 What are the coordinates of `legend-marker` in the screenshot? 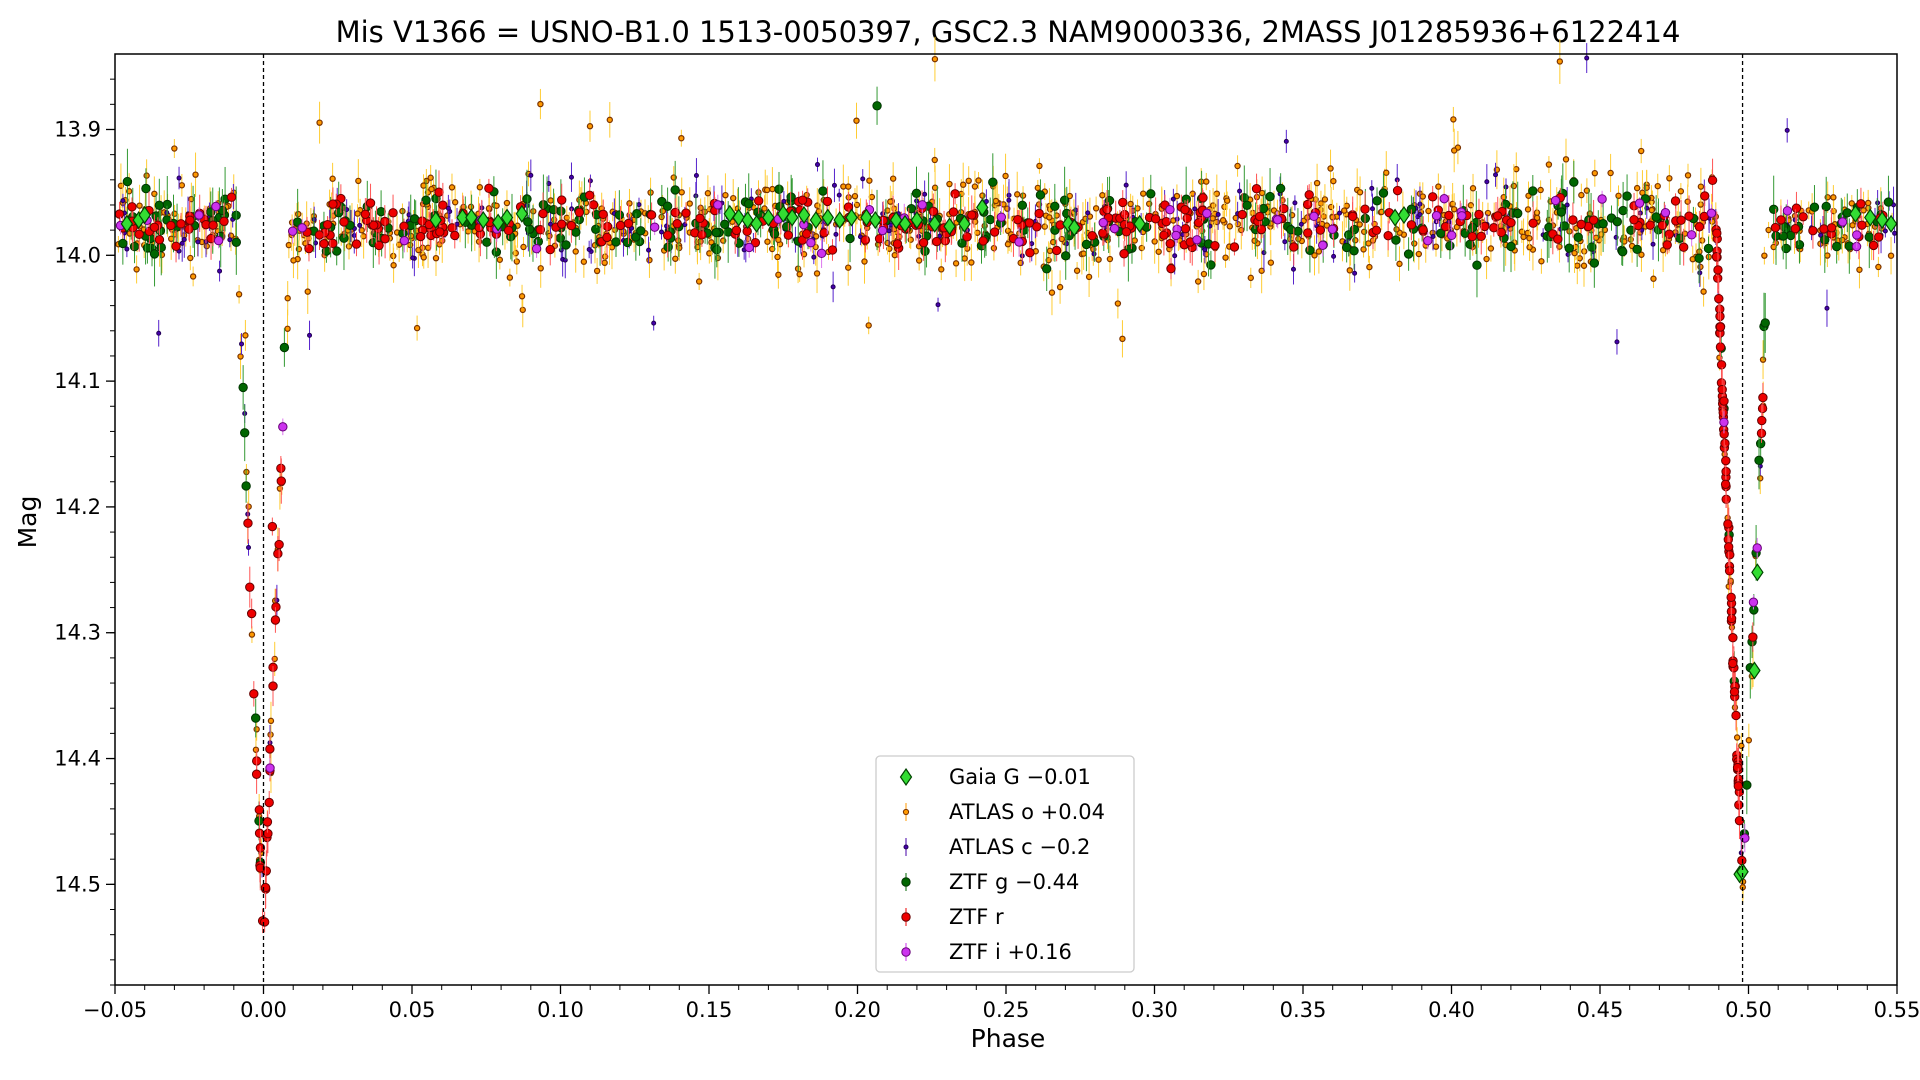 It's located at (906, 917).